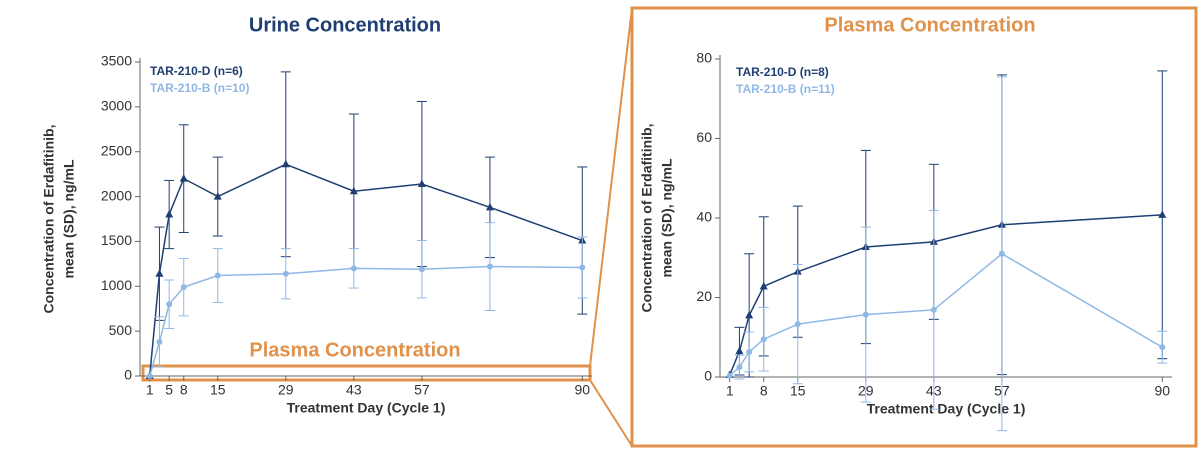 Image resolution: width=1200 pixels, height=454 pixels. Describe the element at coordinates (704, 58) in the screenshot. I see `y-tick-label: 80` at that location.